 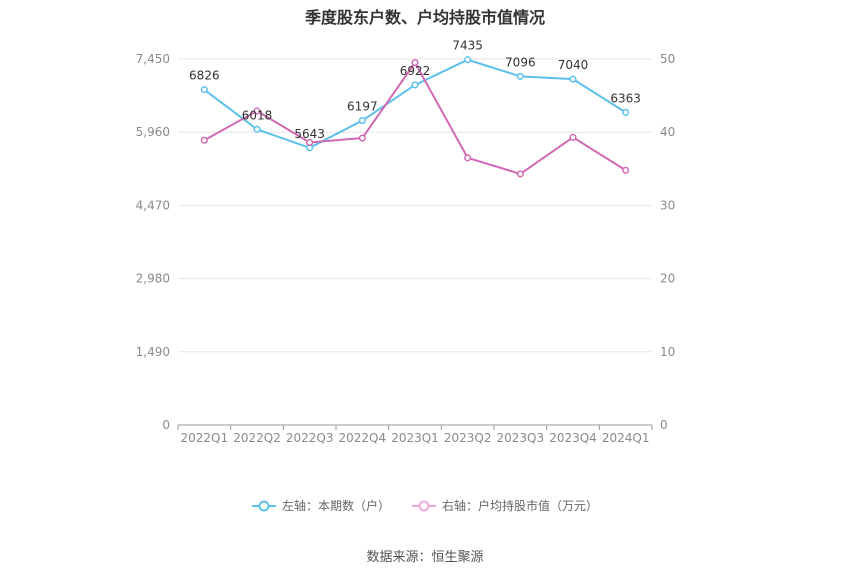 I want to click on y-right-tick-label: 20, so click(x=667, y=279).